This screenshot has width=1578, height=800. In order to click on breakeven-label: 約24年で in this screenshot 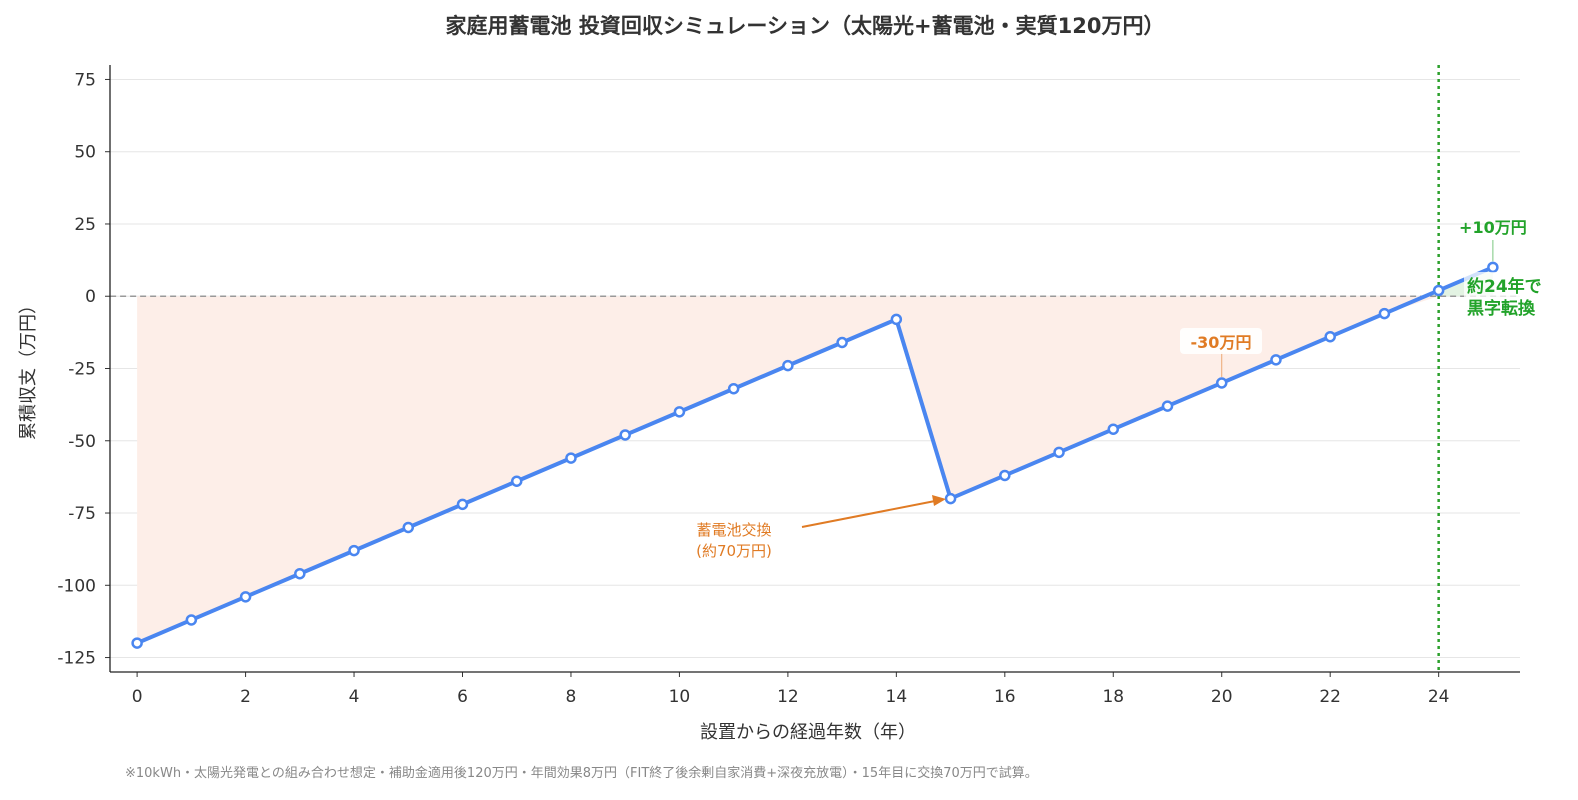, I will do `click(1504, 286)`.